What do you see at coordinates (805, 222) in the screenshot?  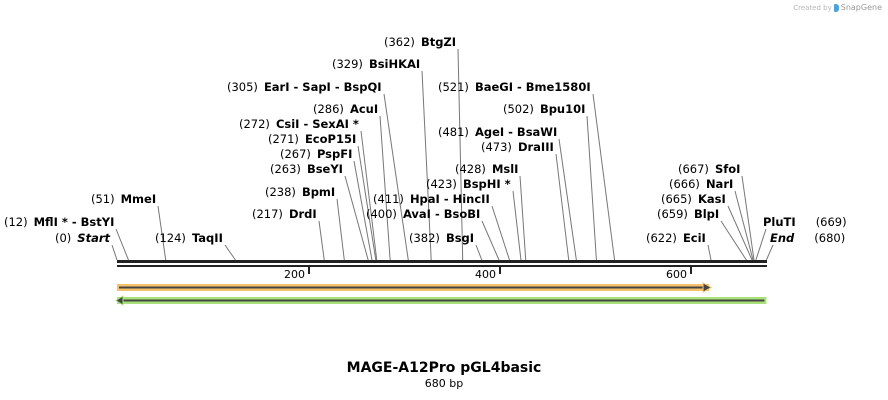 I see `enzyme-site-label: PluTI (669)` at bounding box center [805, 222].